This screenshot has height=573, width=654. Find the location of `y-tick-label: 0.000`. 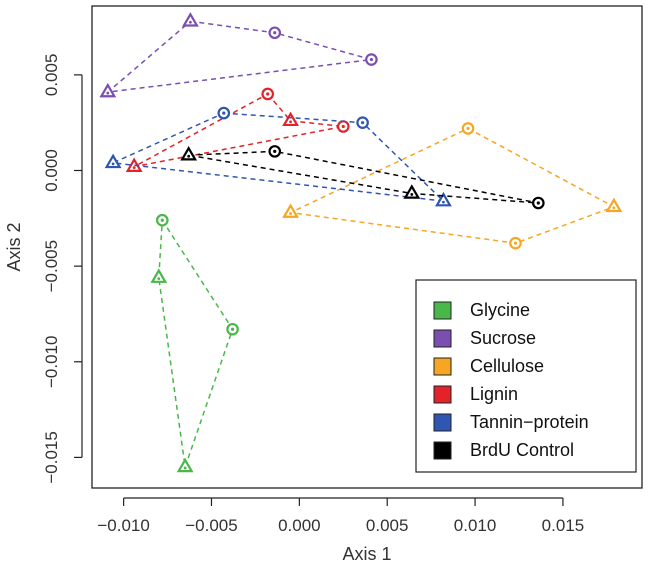

y-tick-label: 0.000 is located at coordinates (51, 170).